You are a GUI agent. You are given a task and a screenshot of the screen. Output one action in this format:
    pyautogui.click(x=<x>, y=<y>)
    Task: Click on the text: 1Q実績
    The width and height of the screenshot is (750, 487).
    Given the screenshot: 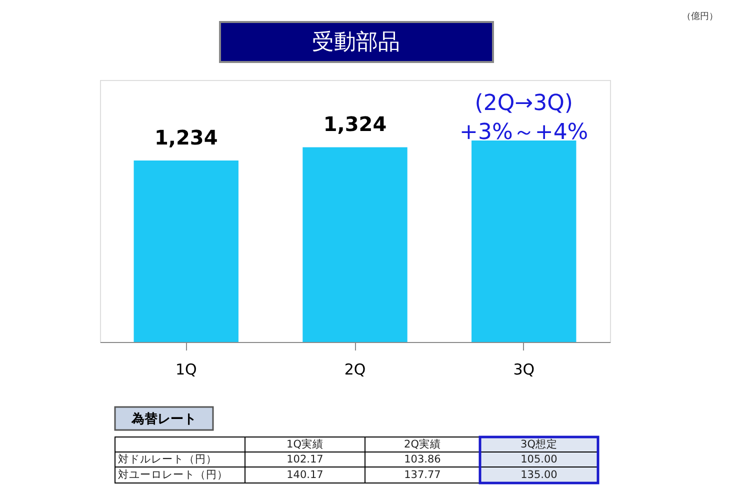 What is the action you would take?
    pyautogui.click(x=305, y=444)
    